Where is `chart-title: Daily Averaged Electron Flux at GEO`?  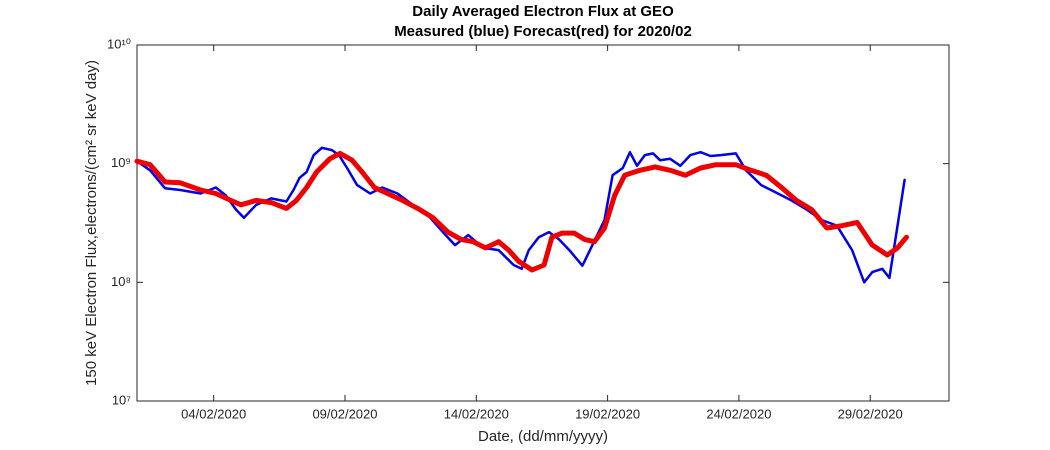 chart-title: Daily Averaged Electron Flux at GEO is located at coordinates (543, 11).